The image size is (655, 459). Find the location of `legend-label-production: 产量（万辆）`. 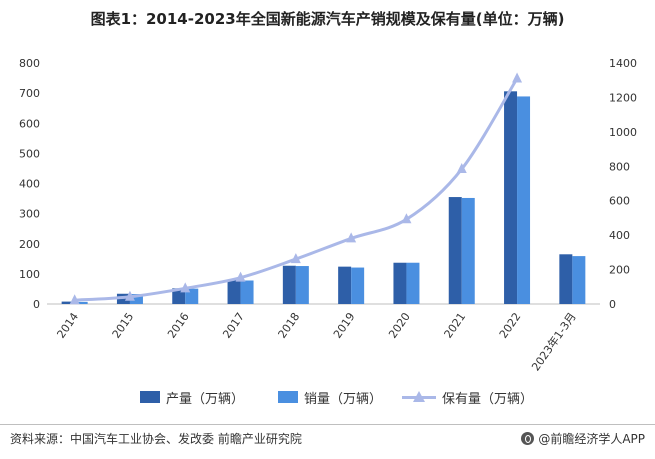

legend-label-production: 产量（万辆） is located at coordinates (205, 399).